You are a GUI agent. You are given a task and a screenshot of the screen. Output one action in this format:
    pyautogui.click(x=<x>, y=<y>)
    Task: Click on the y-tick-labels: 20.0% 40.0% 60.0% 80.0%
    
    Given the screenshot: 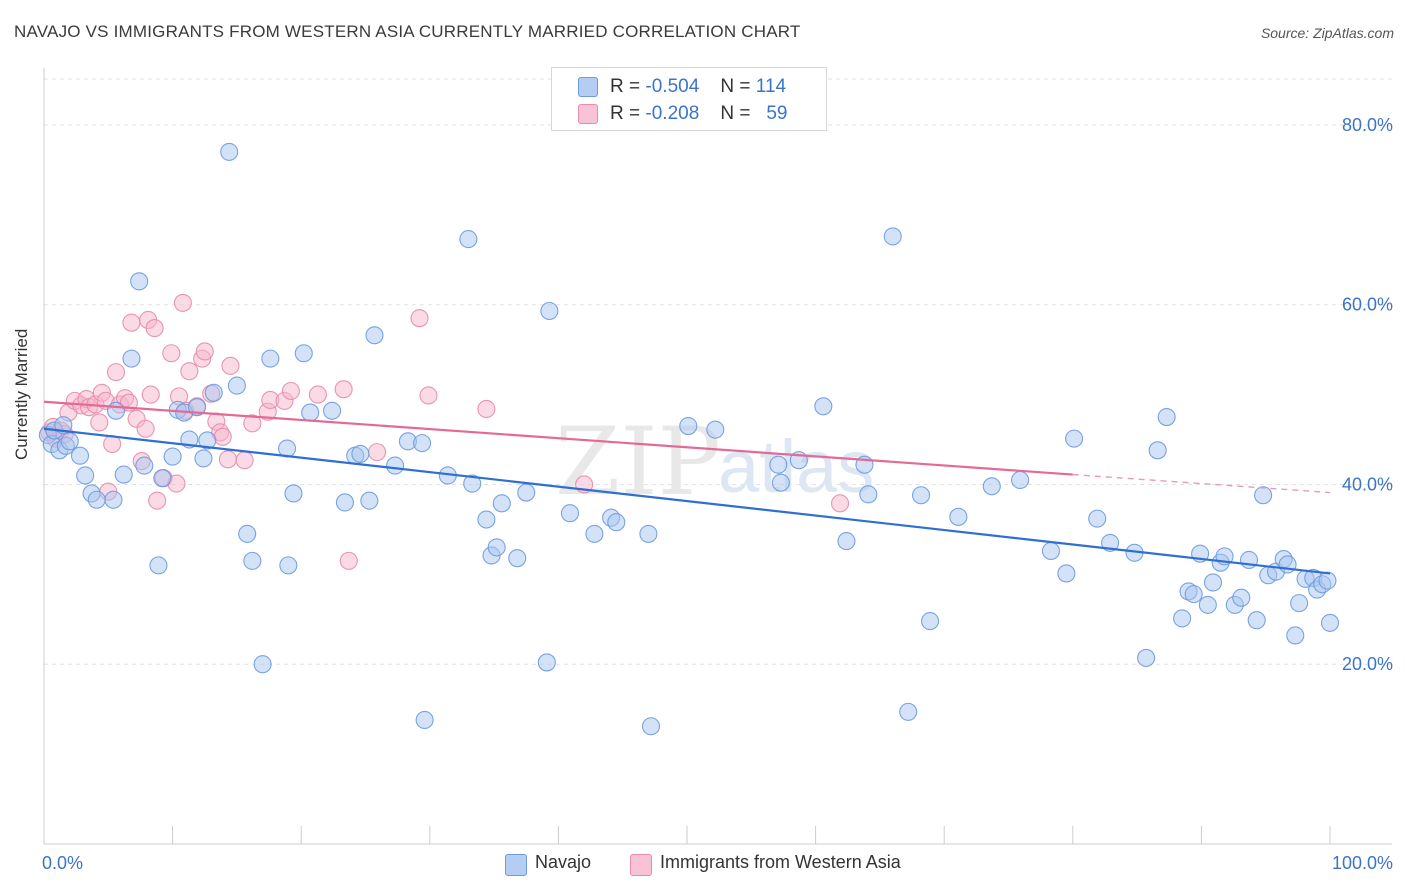 What is the action you would take?
    pyautogui.click(x=1367, y=394)
    